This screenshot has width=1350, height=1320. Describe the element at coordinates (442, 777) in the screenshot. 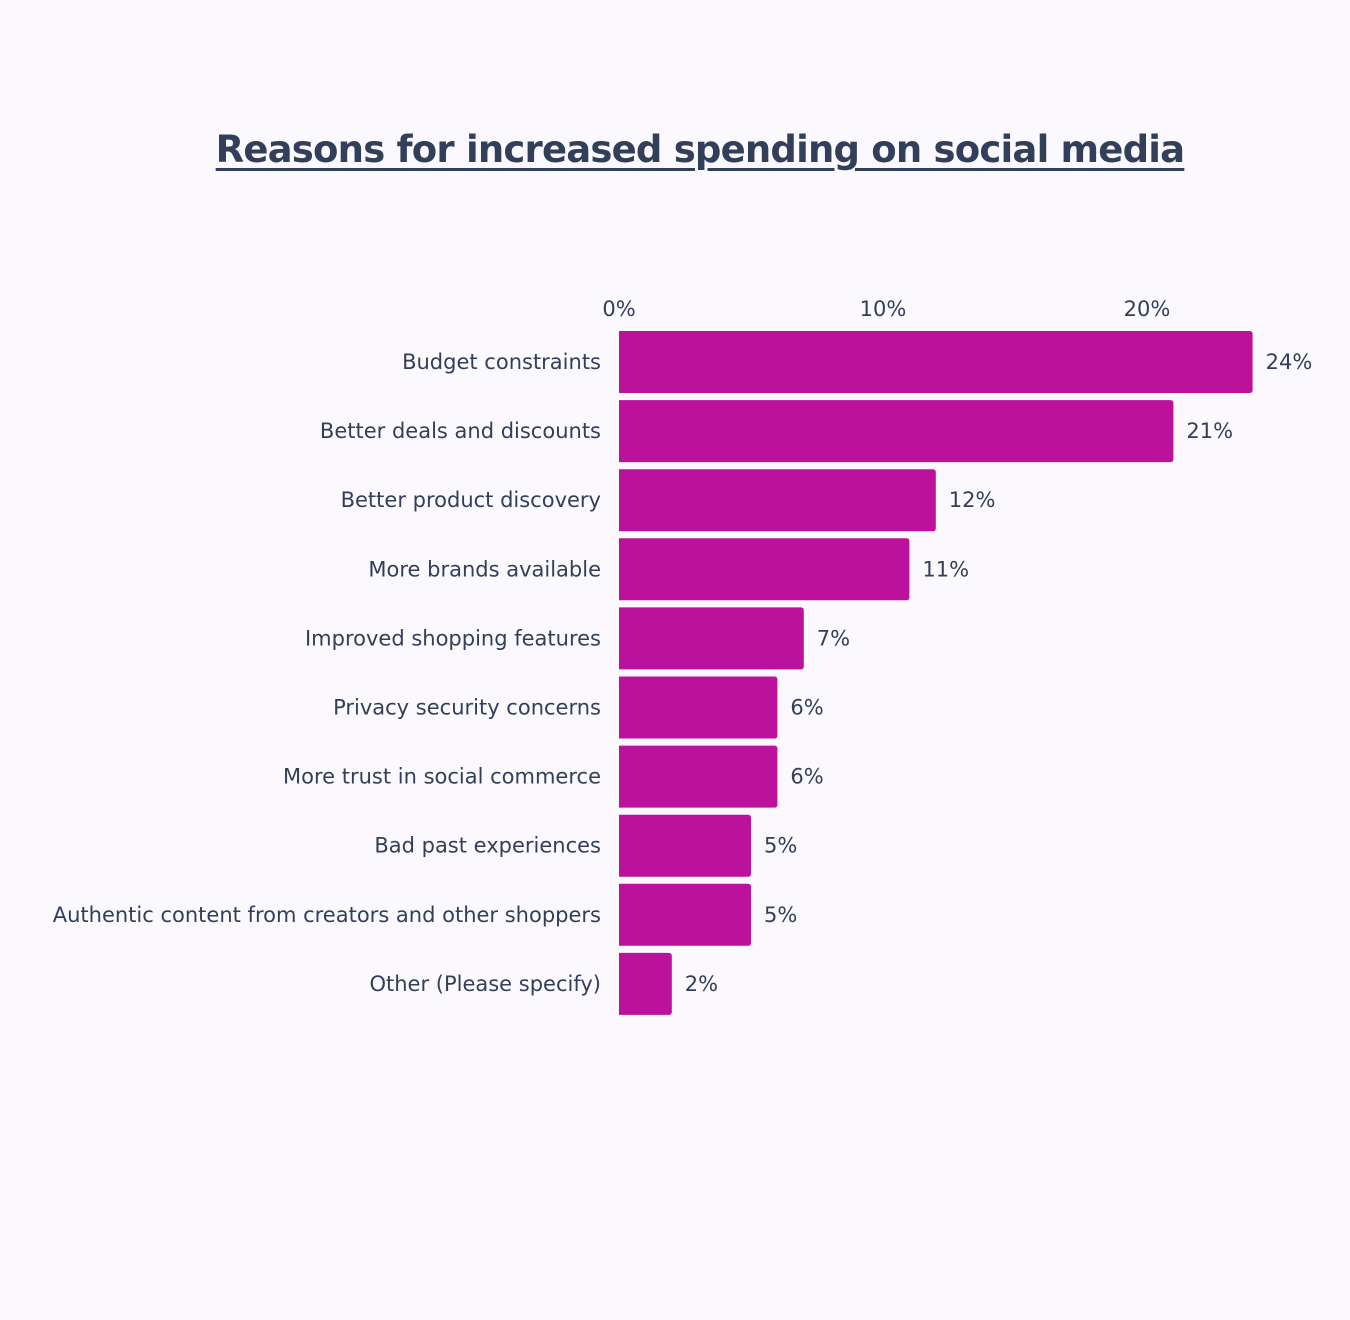

I see `category-label: More trust in social commerce` at that location.